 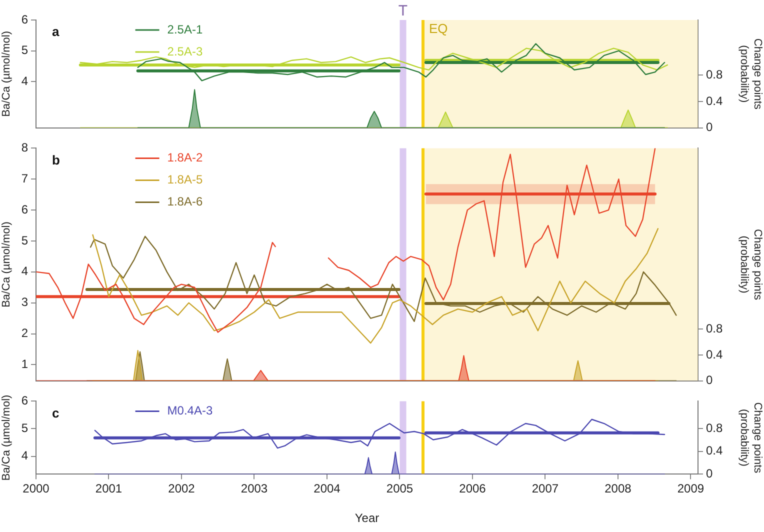 What do you see at coordinates (185, 29) in the screenshot?
I see `legend-label: 2.5A-1` at bounding box center [185, 29].